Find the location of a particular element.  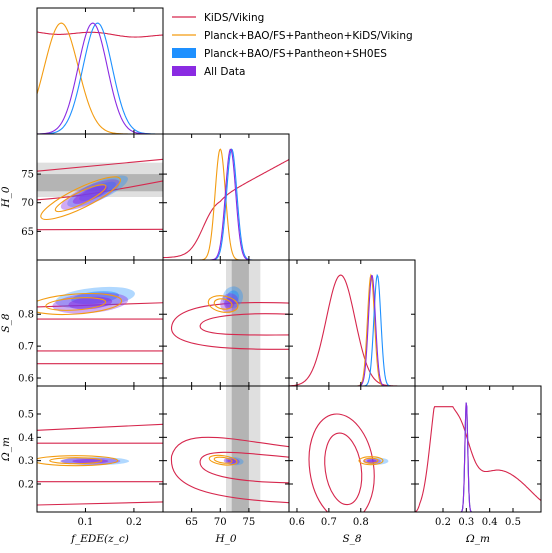

y-tick-label: 0.7 is located at coordinates (26, 347).